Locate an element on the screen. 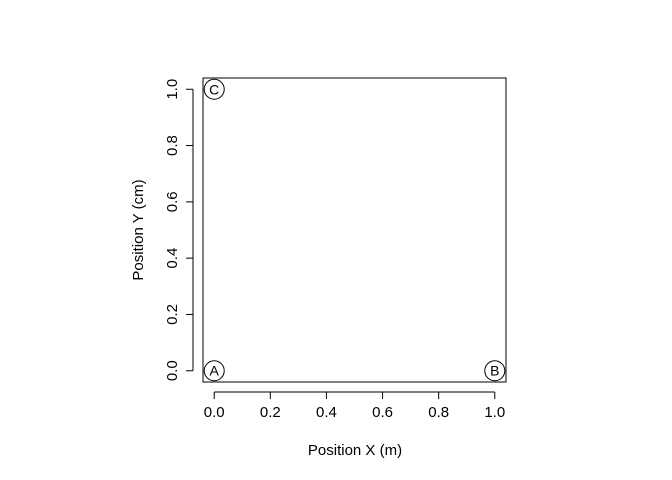  y-tick-label: 0.6 is located at coordinates (172, 201).